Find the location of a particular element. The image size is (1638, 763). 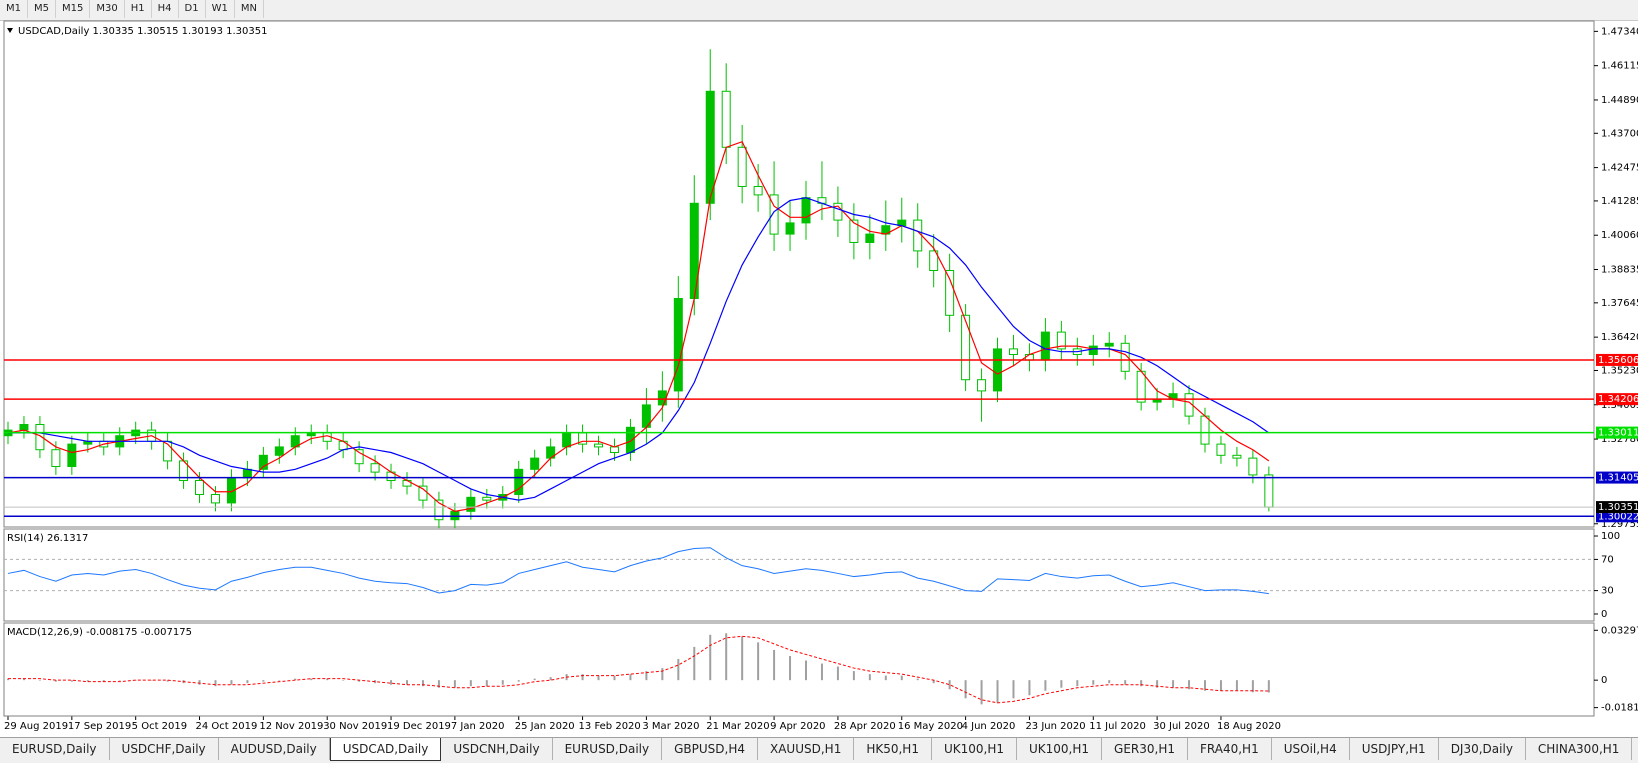

chart-tab: USDJPY,H1 is located at coordinates (1394, 749).